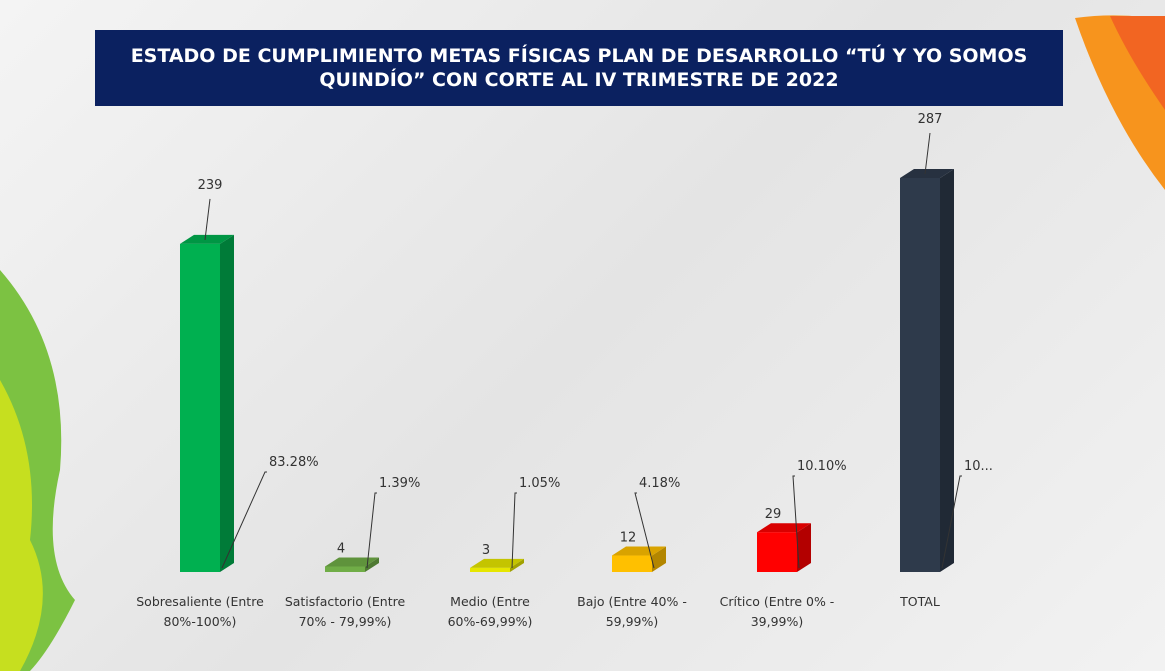 Image resolution: width=1165 pixels, height=671 pixels. Describe the element at coordinates (210, 185) in the screenshot. I see `value-label: 239` at that location.